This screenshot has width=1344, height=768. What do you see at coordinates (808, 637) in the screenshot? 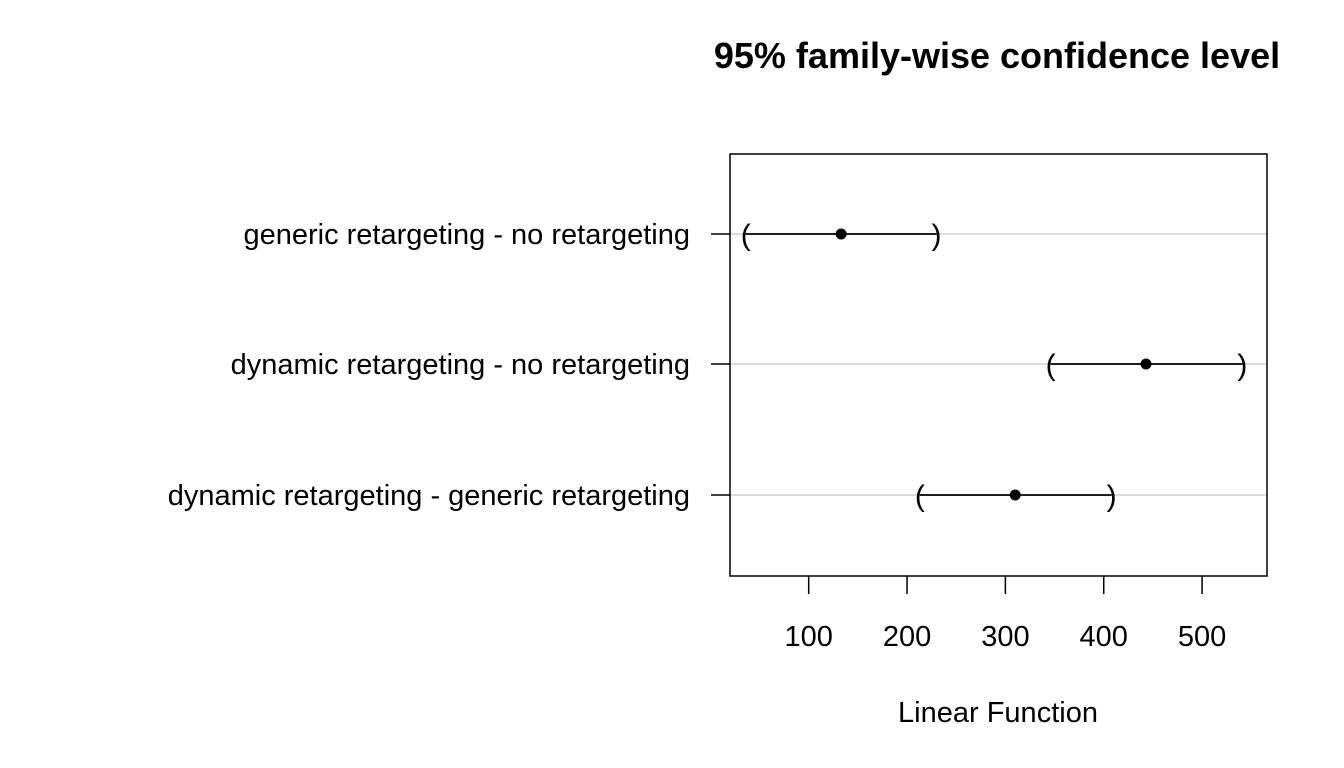
I see `x-tick-label-0: 100` at bounding box center [808, 637].